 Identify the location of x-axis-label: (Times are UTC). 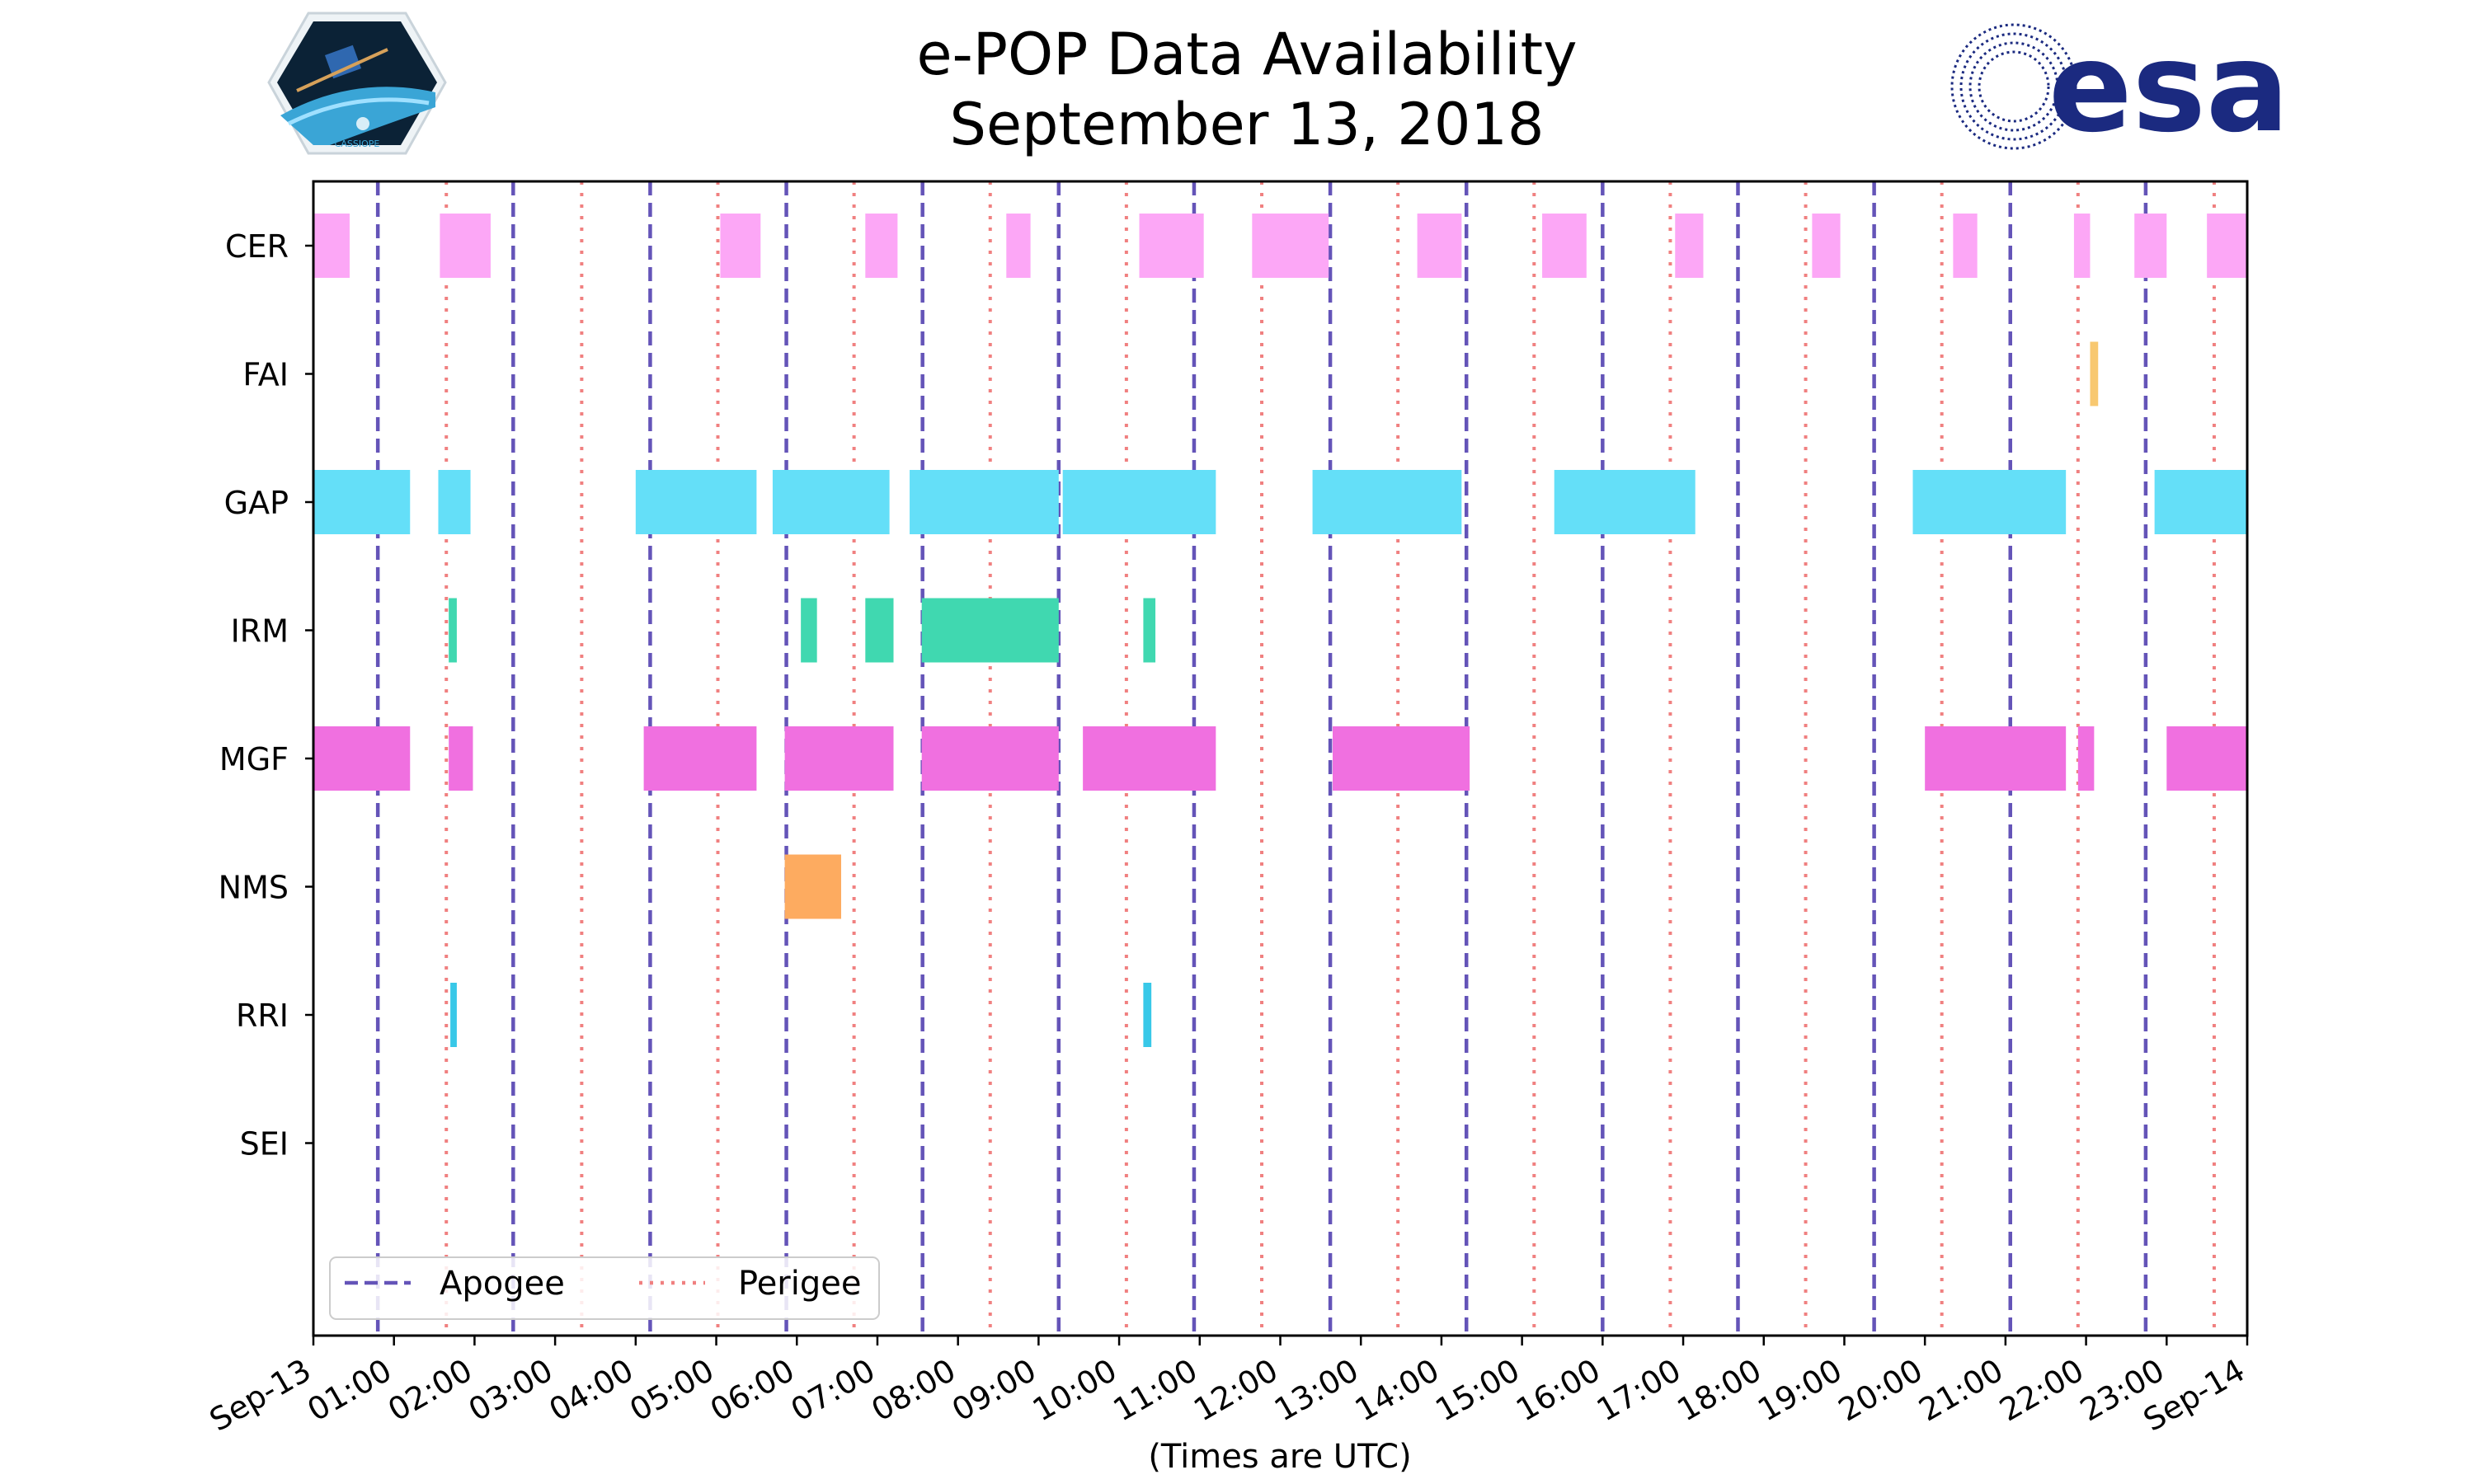
(1279, 1457).